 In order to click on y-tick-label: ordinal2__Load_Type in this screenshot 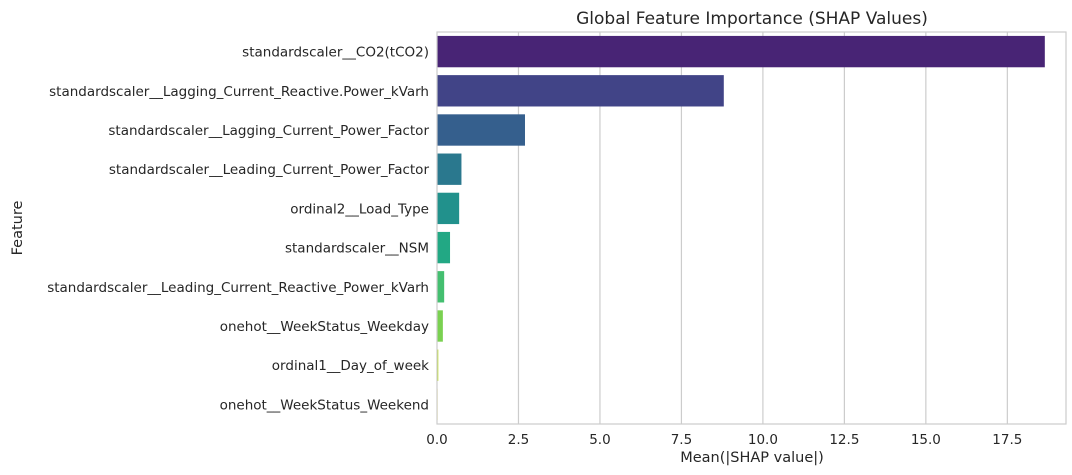, I will do `click(359, 209)`.